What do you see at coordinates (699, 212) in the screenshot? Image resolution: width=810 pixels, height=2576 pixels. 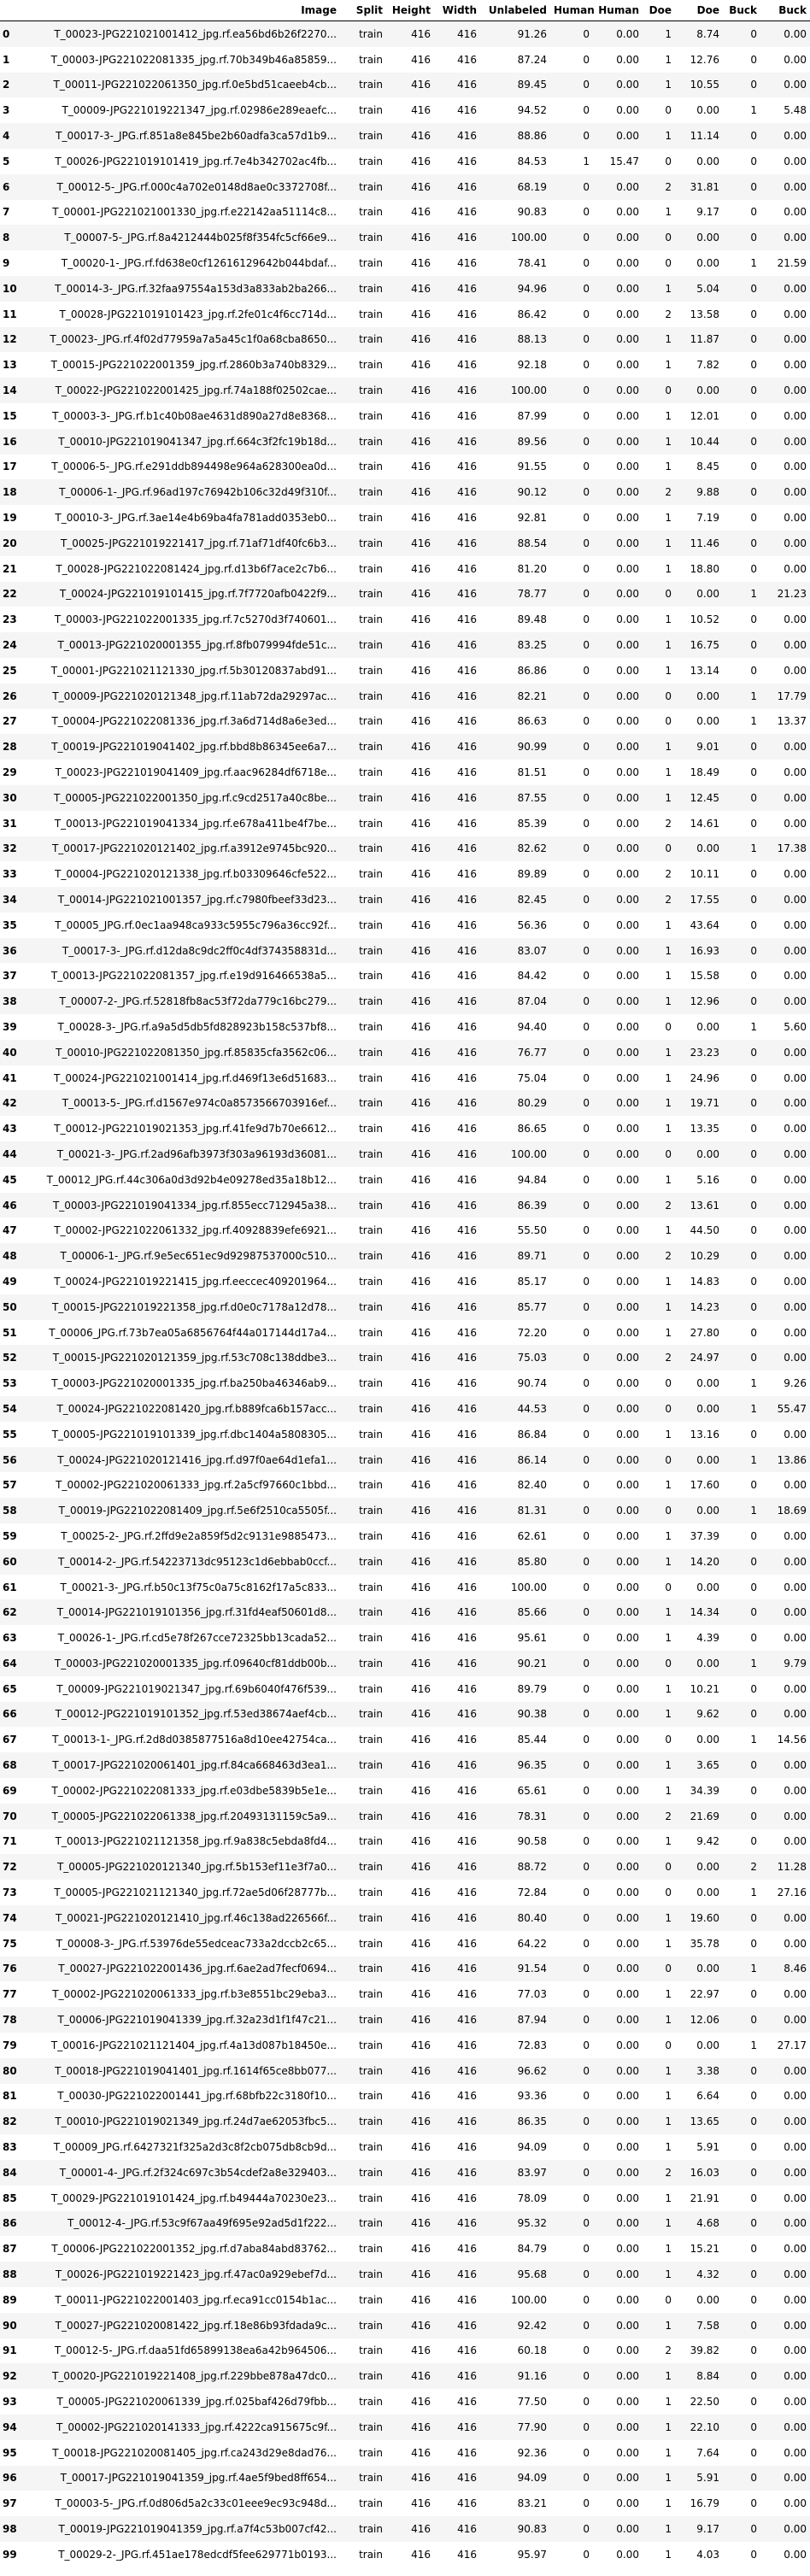 I see `doe-pct-cell: 9.17` at bounding box center [699, 212].